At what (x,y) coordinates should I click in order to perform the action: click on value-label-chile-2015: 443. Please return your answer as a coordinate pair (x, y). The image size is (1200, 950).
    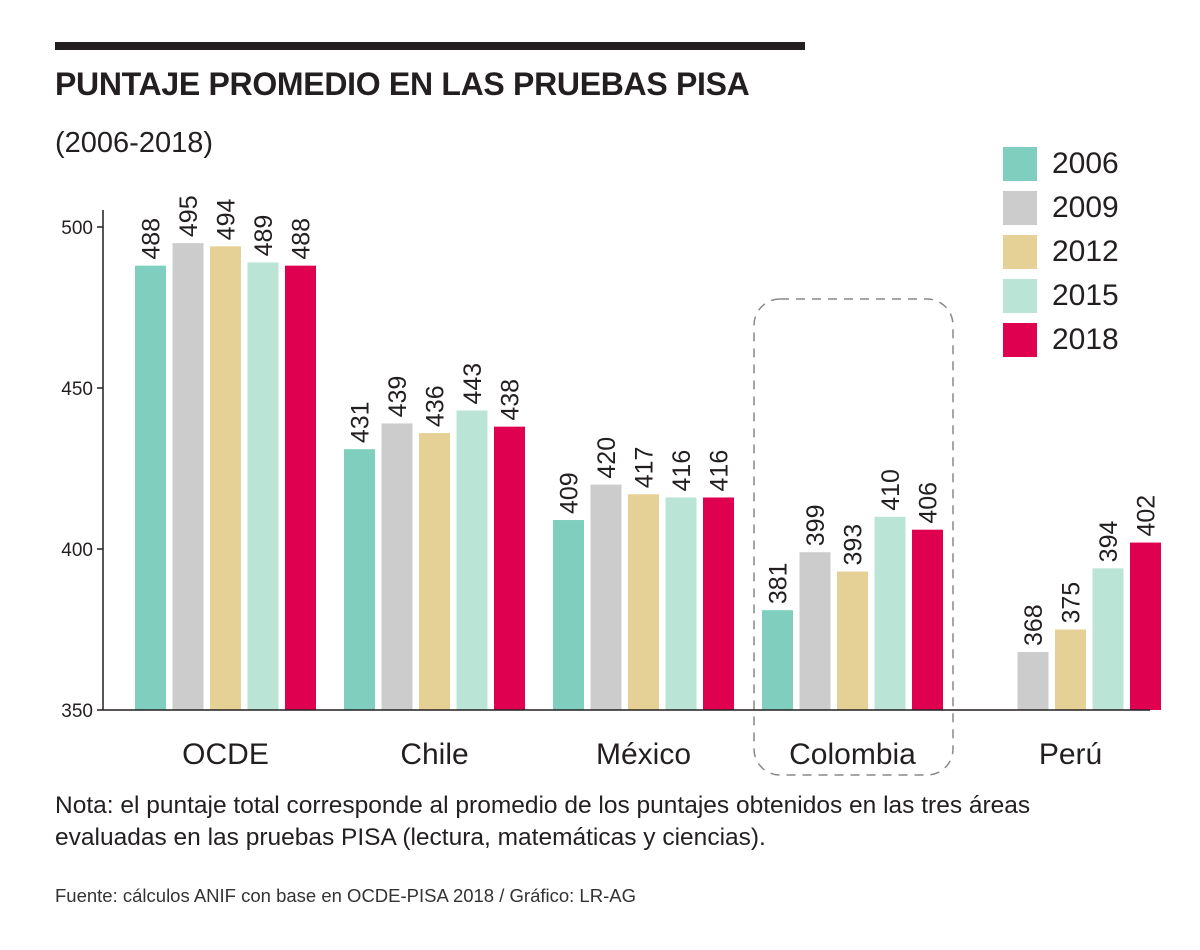
    Looking at the image, I should click on (473, 384).